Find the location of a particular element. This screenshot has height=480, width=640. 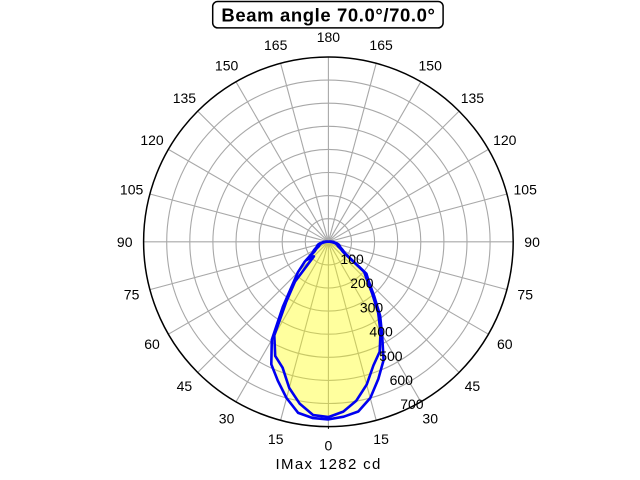

svg-text: IMax 1282 cd is located at coordinates (328, 464).